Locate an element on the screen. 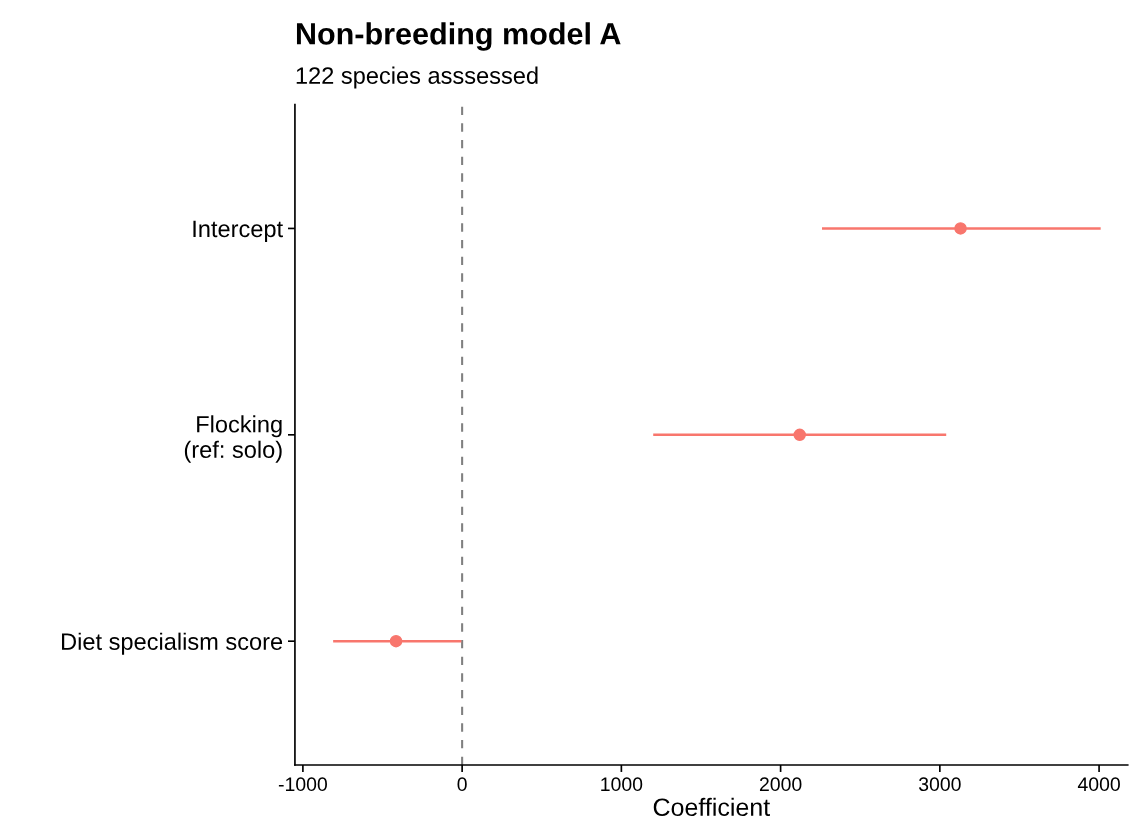 This screenshot has height=837, width=1130. y-tick-label: Intercept is located at coordinates (238, 231).